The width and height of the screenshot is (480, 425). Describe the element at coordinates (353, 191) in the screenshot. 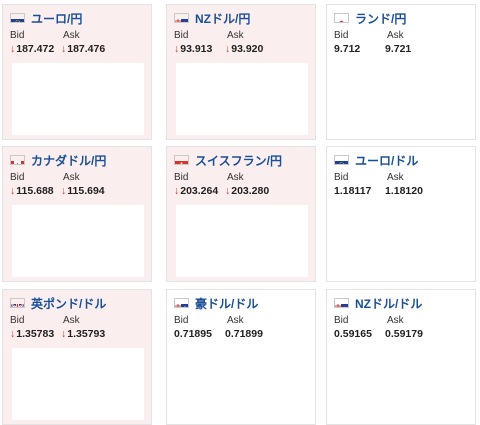

I see `bid-value: 1.18117` at that location.